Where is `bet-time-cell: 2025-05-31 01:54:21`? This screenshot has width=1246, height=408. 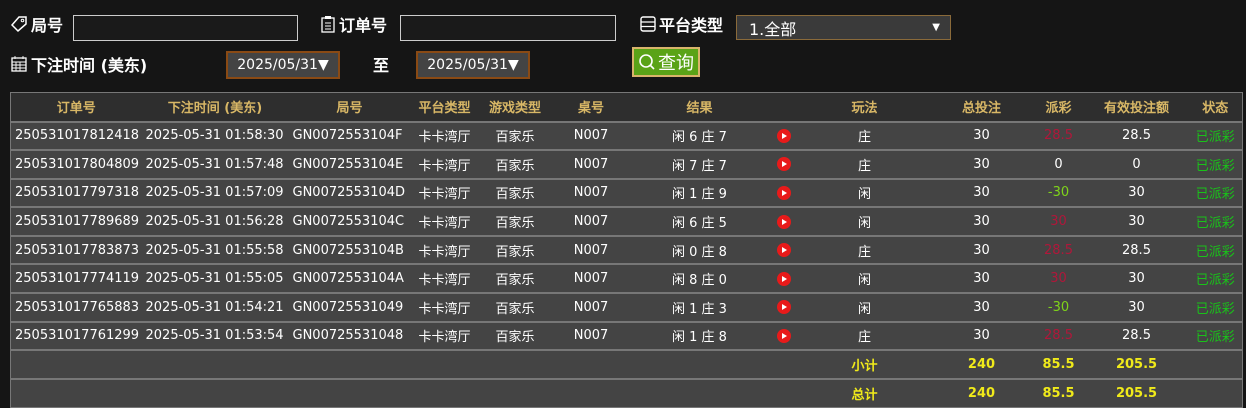
bet-time-cell: 2025-05-31 01:54:21 is located at coordinates (215, 307).